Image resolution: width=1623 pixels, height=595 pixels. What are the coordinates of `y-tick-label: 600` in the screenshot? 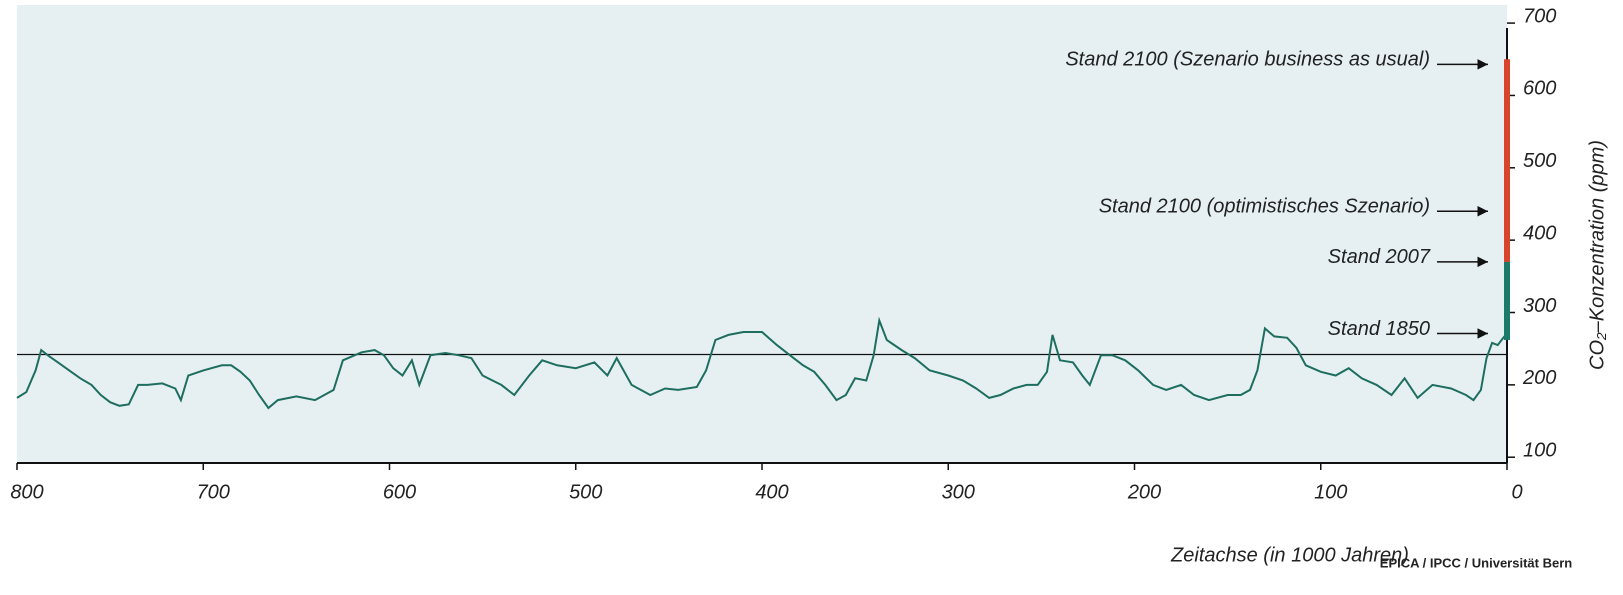 It's located at (1539, 89).